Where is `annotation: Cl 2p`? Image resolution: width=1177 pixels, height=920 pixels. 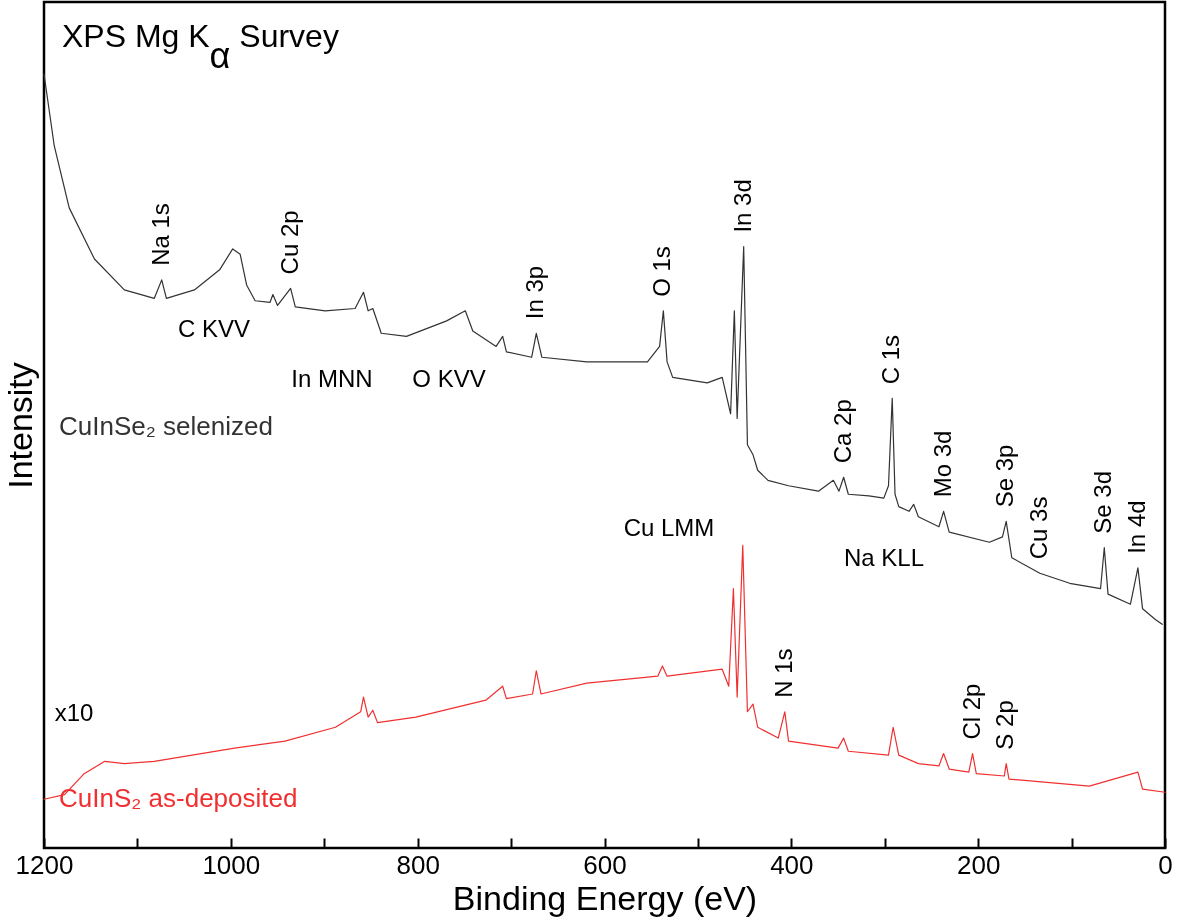 annotation: Cl 2p is located at coordinates (971, 711).